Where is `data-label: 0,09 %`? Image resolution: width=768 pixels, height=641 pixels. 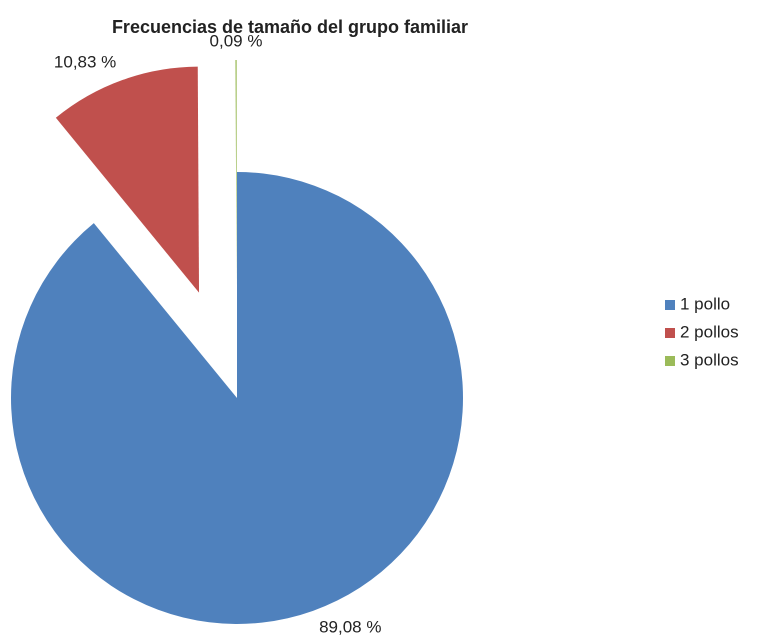
data-label: 0,09 % is located at coordinates (236, 40).